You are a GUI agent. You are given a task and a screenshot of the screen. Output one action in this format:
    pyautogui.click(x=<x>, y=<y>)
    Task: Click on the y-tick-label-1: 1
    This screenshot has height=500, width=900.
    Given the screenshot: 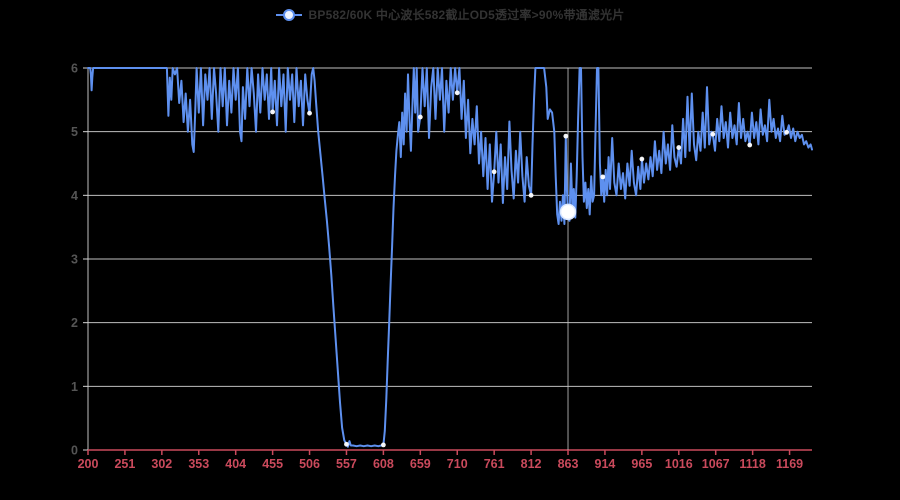 What is the action you would take?
    pyautogui.click(x=74, y=387)
    